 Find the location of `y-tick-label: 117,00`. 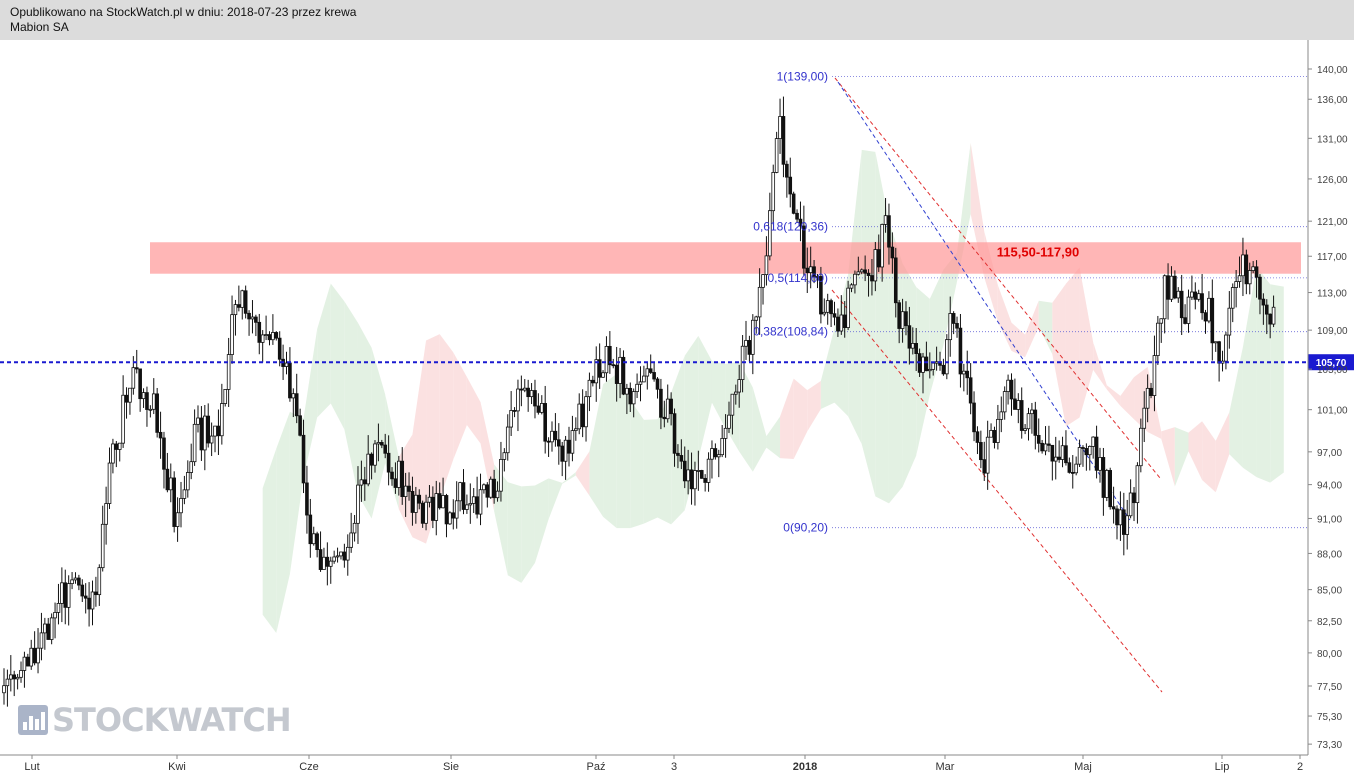

y-tick-label: 117,00 is located at coordinates (1332, 257).